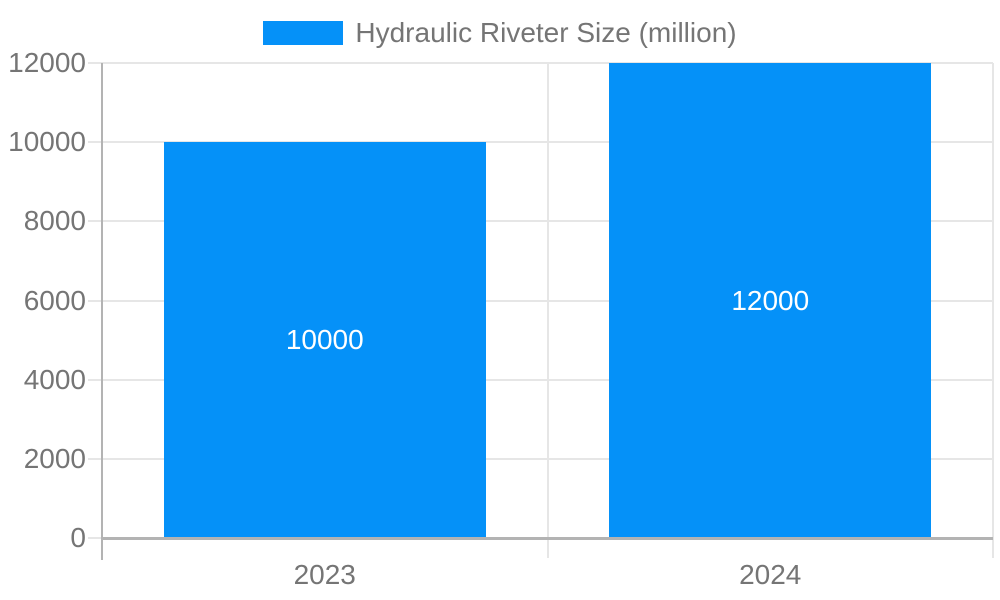  I want to click on y-axis-label: 8000, so click(54, 221).